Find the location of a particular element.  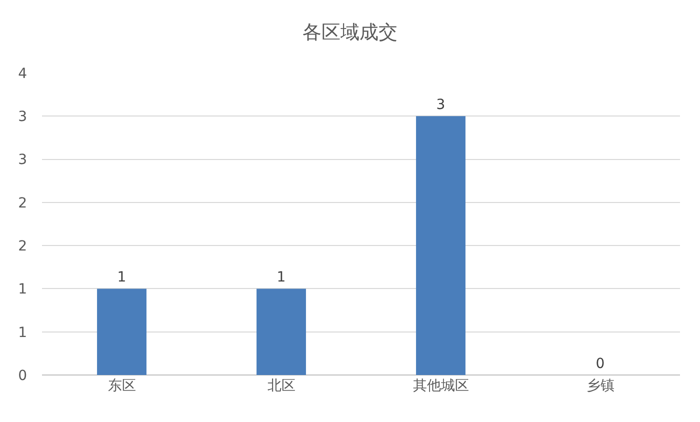

y-tick-label: 0 is located at coordinates (22, 376).